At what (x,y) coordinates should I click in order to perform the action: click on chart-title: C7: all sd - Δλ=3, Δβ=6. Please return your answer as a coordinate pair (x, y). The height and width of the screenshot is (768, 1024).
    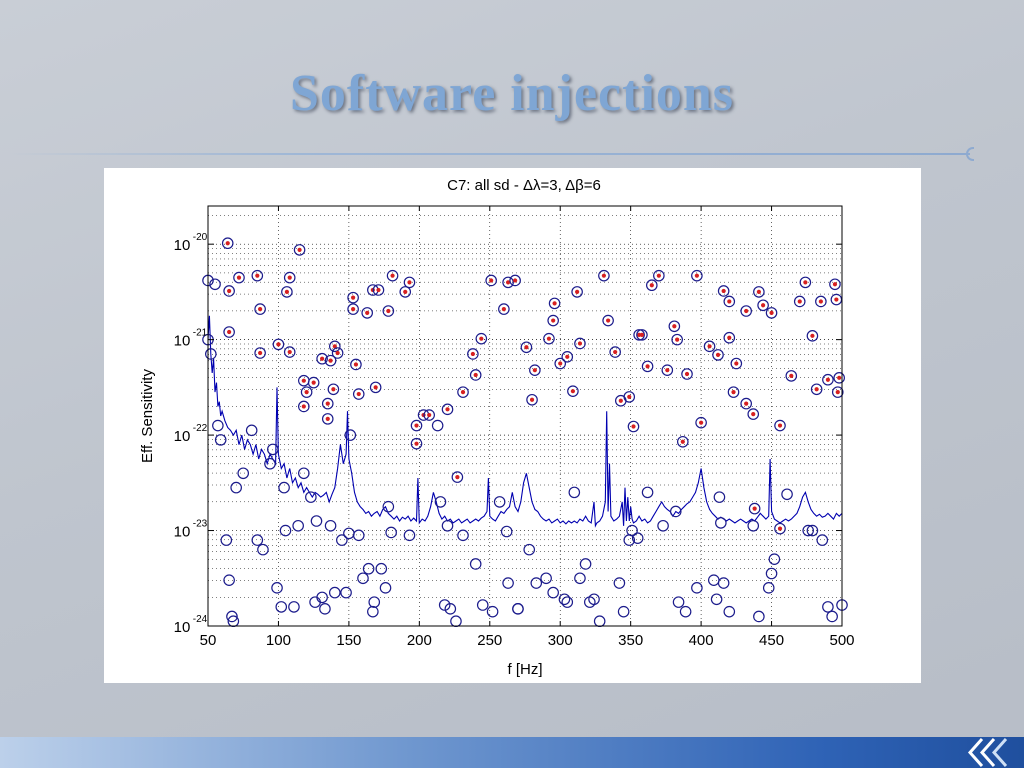
    Looking at the image, I should click on (524, 185).